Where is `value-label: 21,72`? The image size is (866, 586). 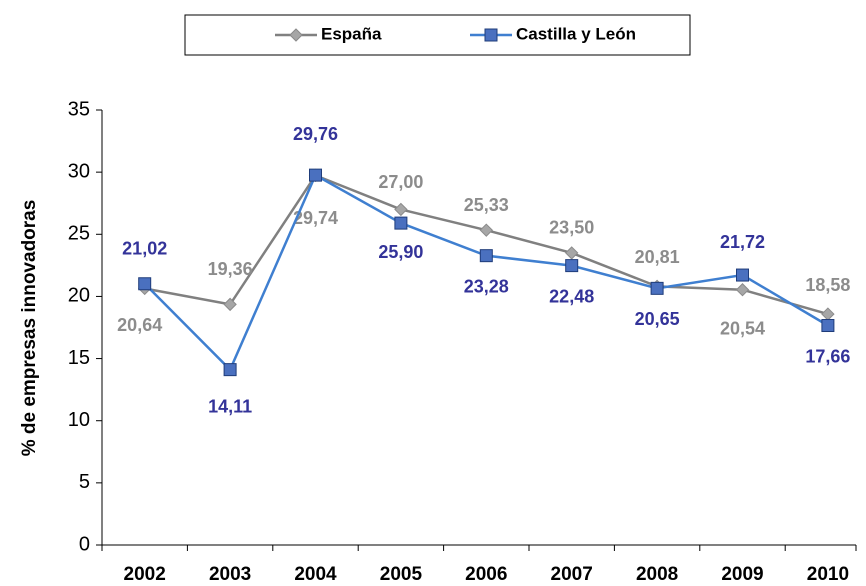
value-label: 21,72 is located at coordinates (742, 242).